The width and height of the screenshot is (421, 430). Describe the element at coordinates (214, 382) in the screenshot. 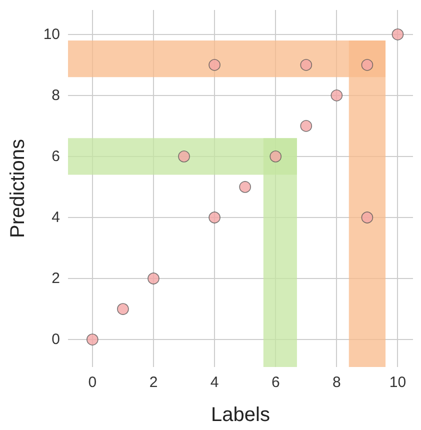

I see `x-tick-label: 4` at that location.